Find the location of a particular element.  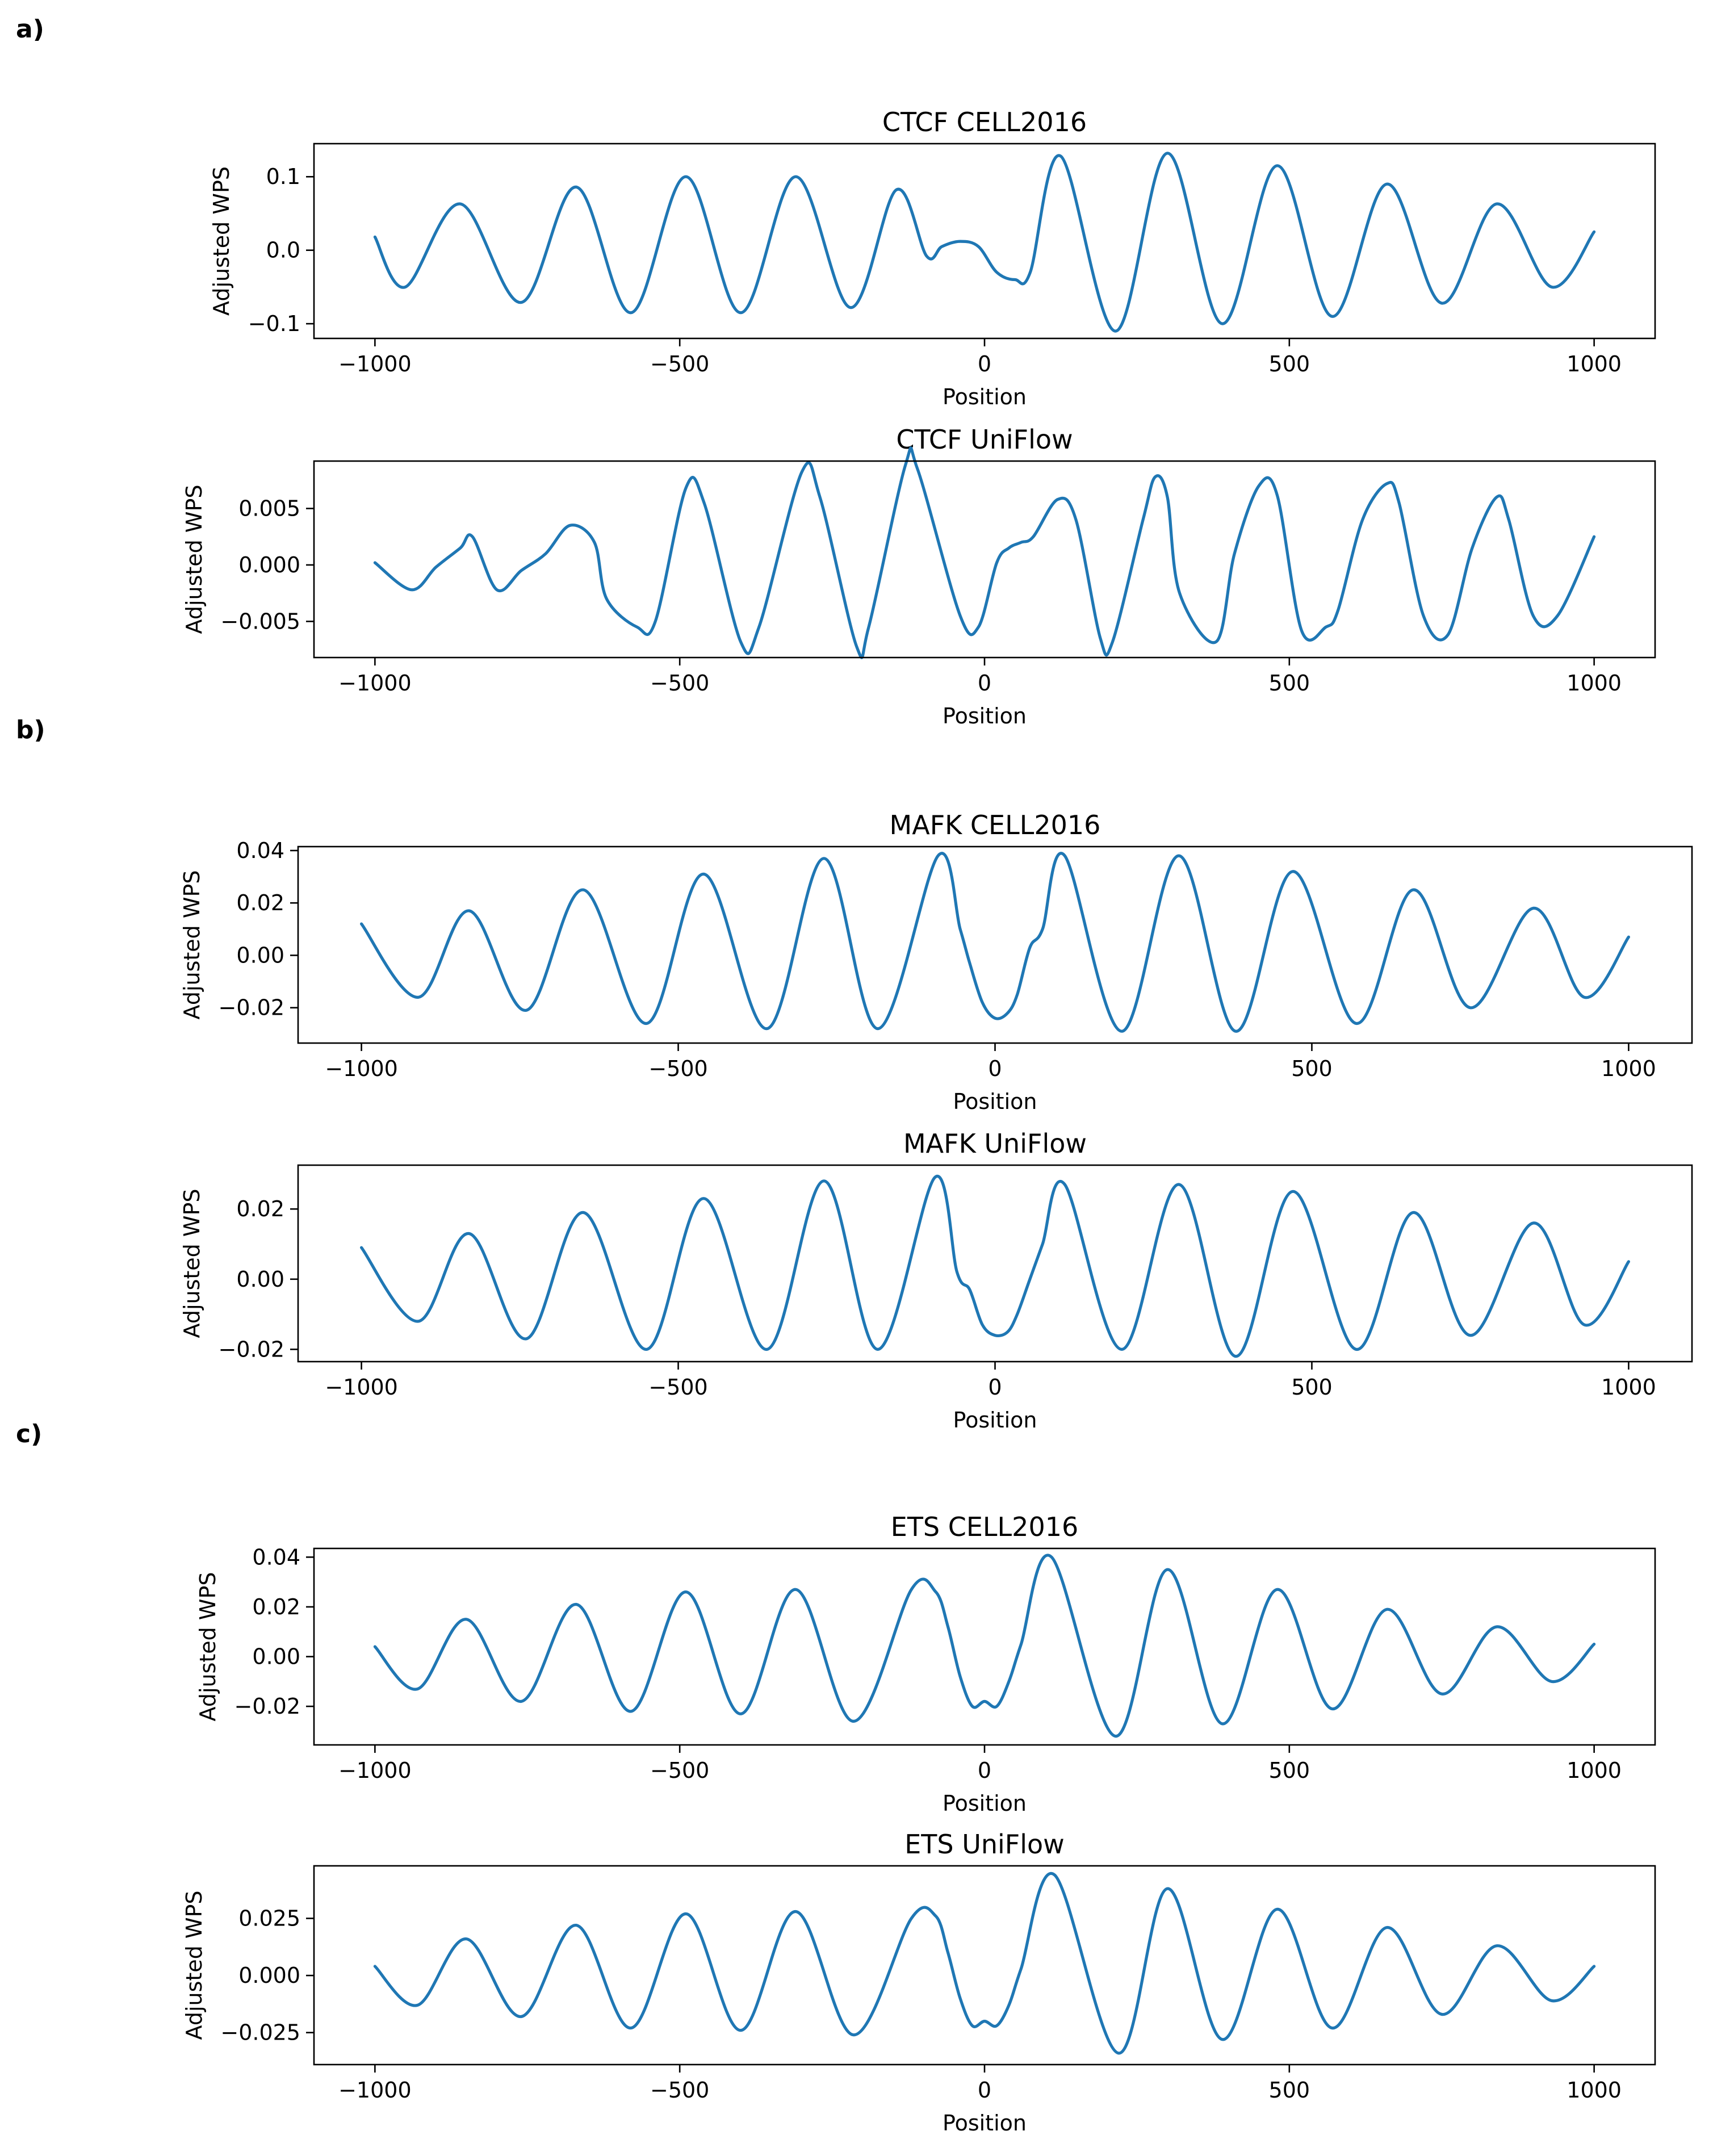

chart-title: CTCF UniFlow is located at coordinates (984, 440).